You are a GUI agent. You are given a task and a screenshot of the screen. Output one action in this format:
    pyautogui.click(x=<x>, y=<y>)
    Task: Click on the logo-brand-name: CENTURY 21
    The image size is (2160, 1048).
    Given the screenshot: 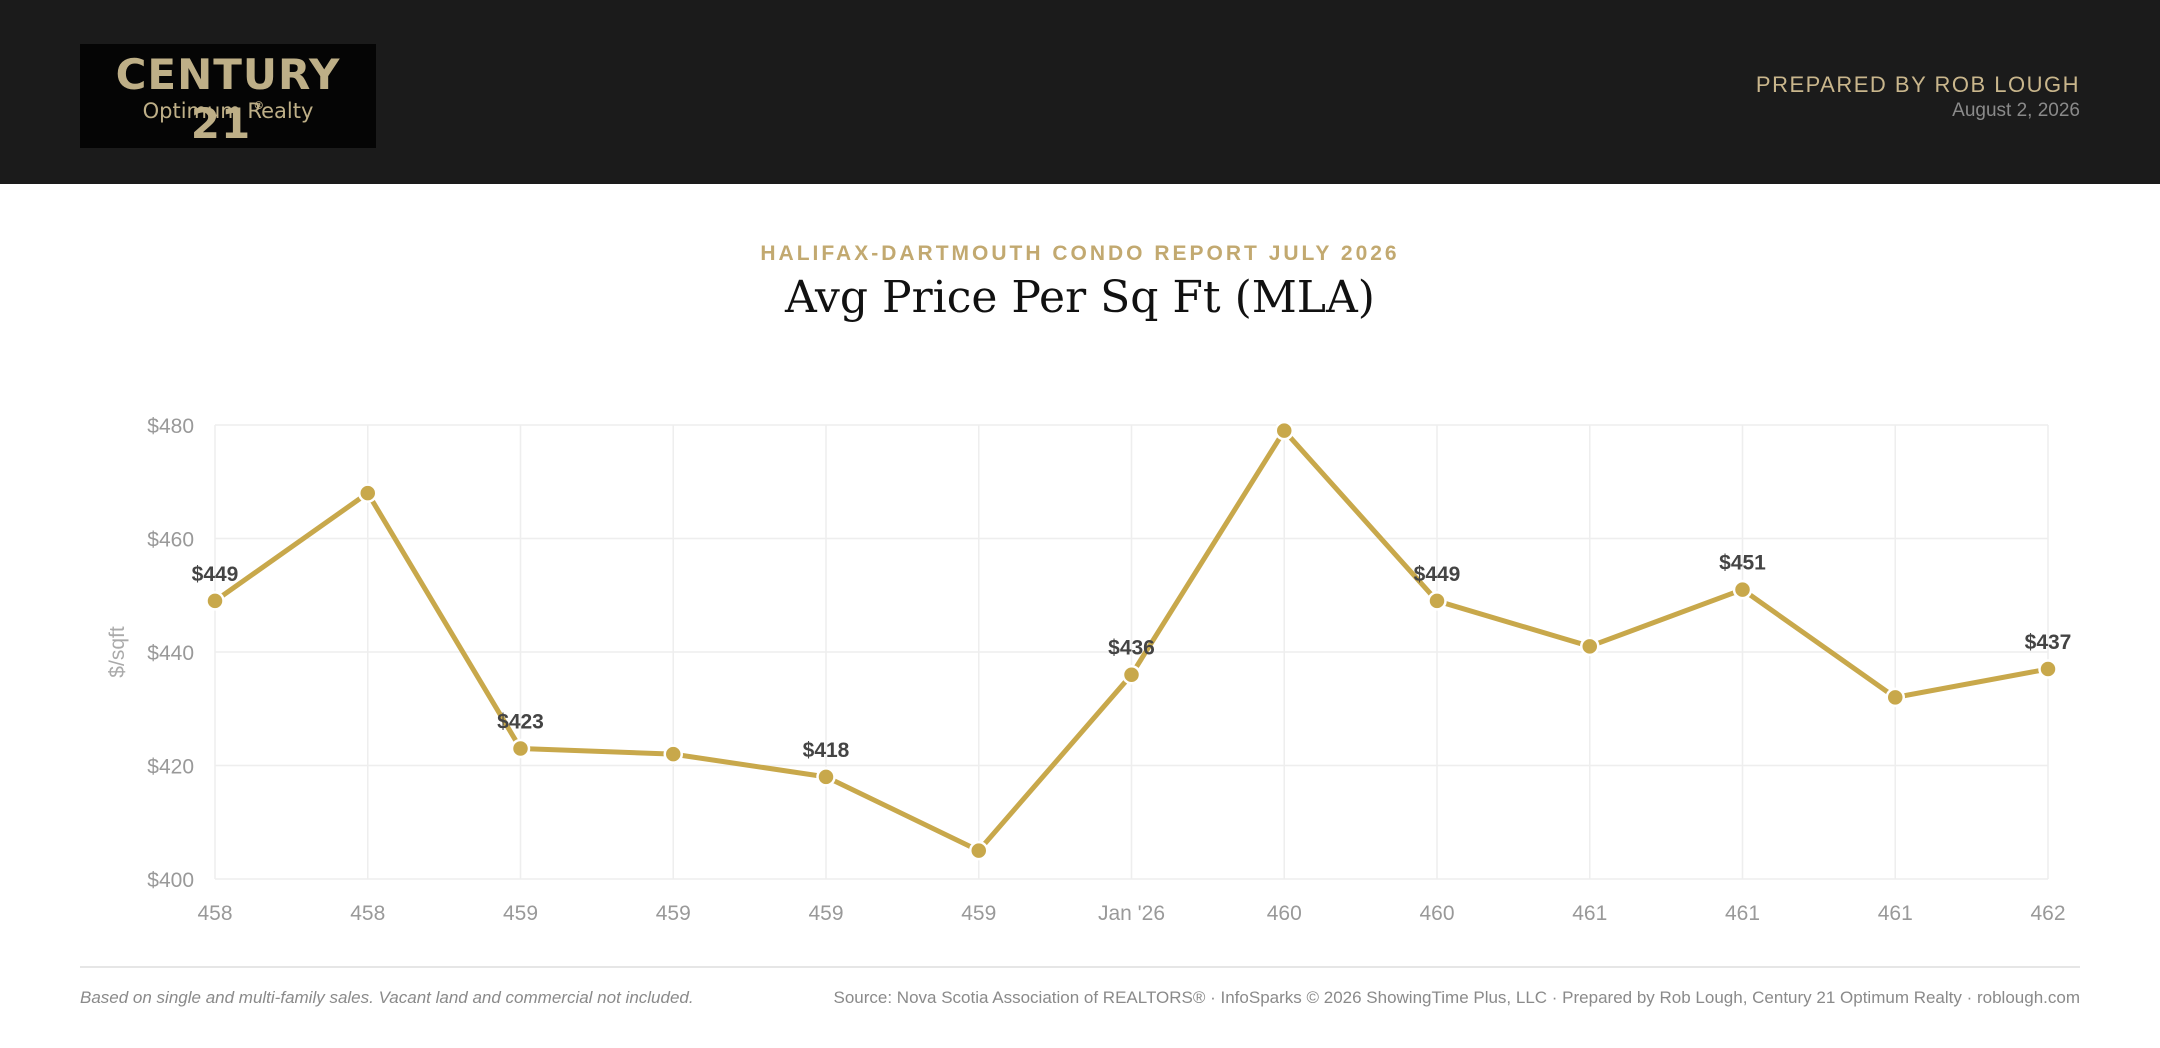 What is the action you would take?
    pyautogui.click(x=228, y=99)
    